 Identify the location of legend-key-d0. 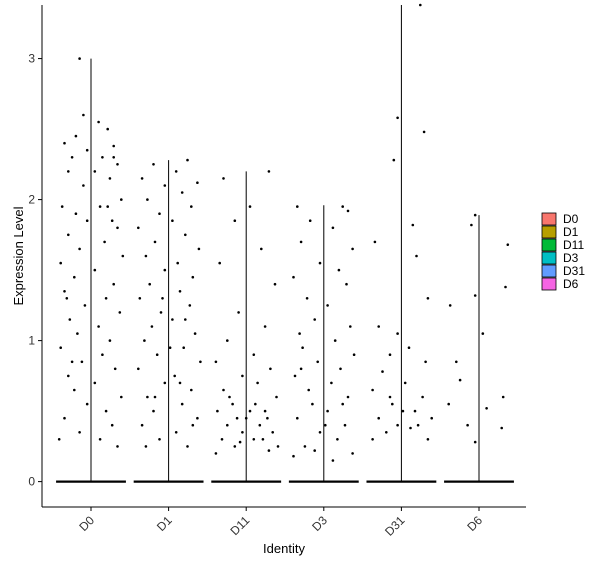
(549, 219).